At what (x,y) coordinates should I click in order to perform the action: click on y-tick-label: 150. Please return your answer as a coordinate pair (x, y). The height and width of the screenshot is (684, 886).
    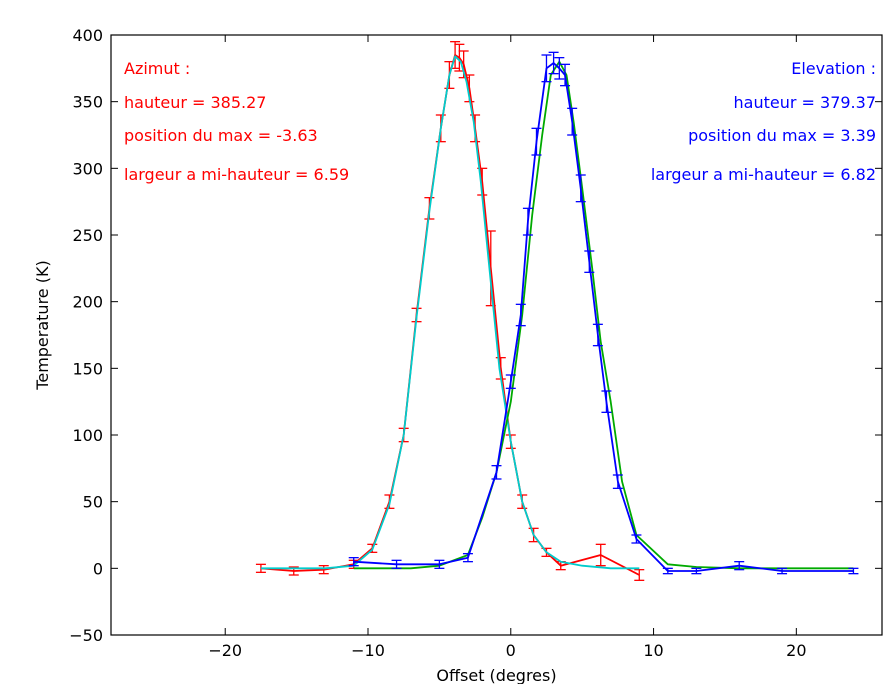
    Looking at the image, I should click on (87, 368).